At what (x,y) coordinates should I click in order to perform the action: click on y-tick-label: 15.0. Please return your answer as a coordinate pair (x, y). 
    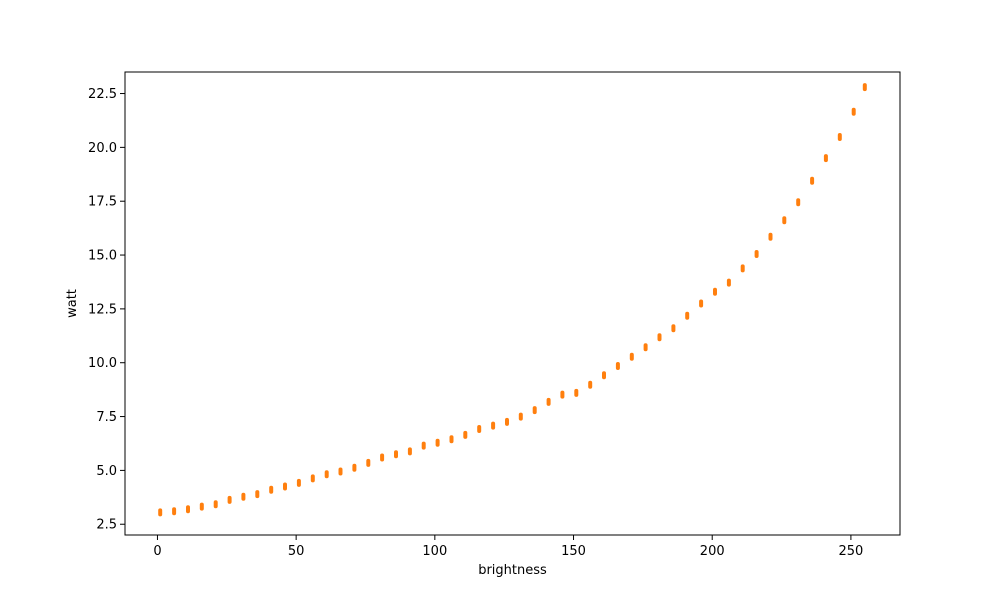
    Looking at the image, I should click on (102, 256).